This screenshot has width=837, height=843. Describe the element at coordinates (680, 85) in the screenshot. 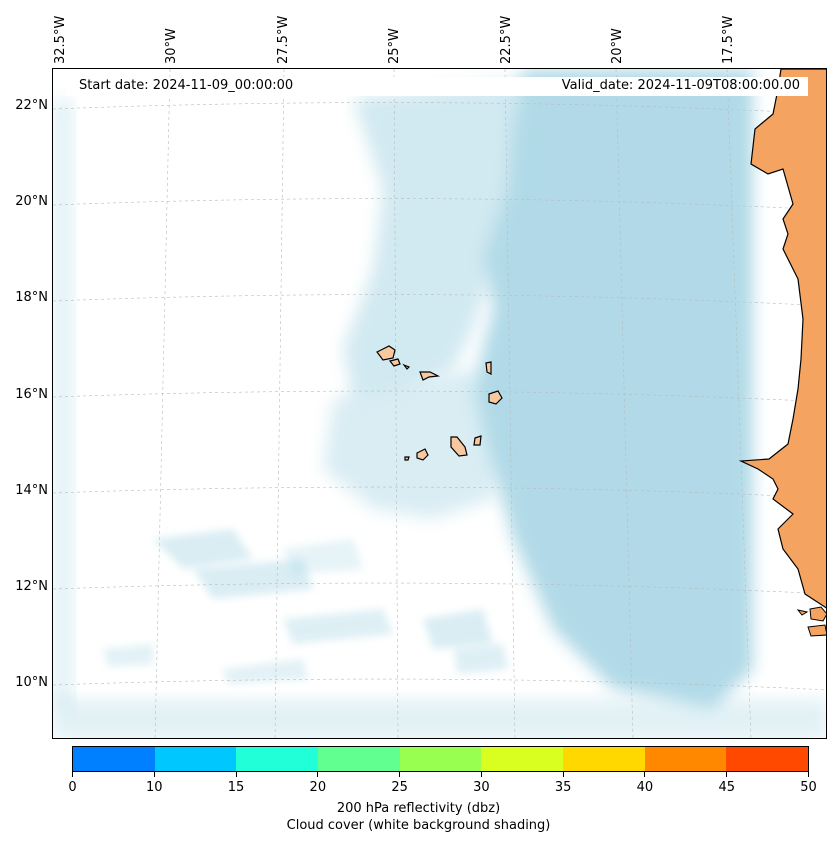

I see `valid-date-text: Valid_date: 2024-11-09T08:00:00.00` at that location.